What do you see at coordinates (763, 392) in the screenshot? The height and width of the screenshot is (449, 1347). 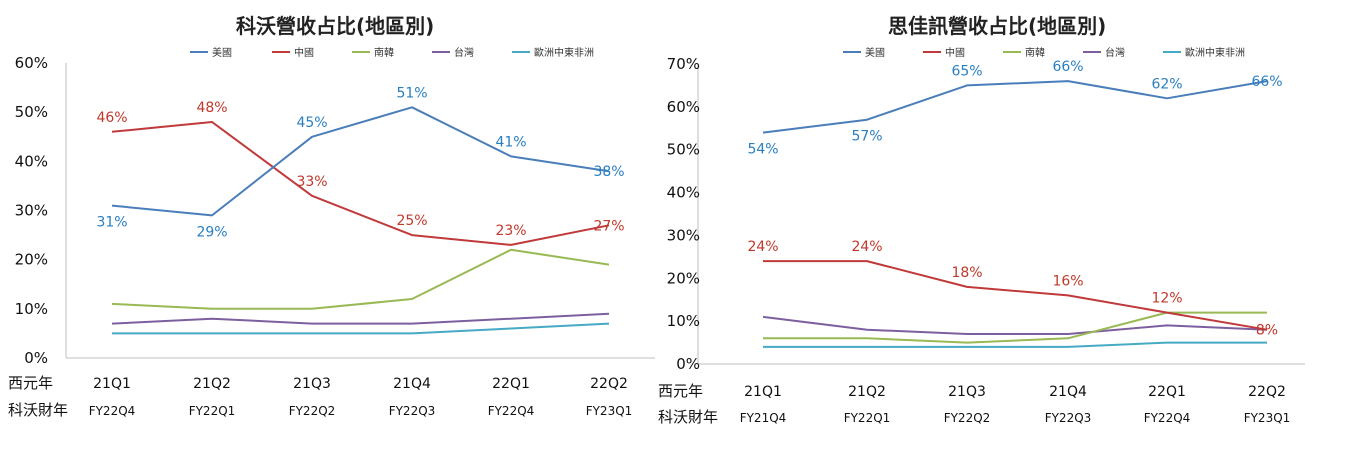 I see `x-tick-label-right: 21Q1` at bounding box center [763, 392].